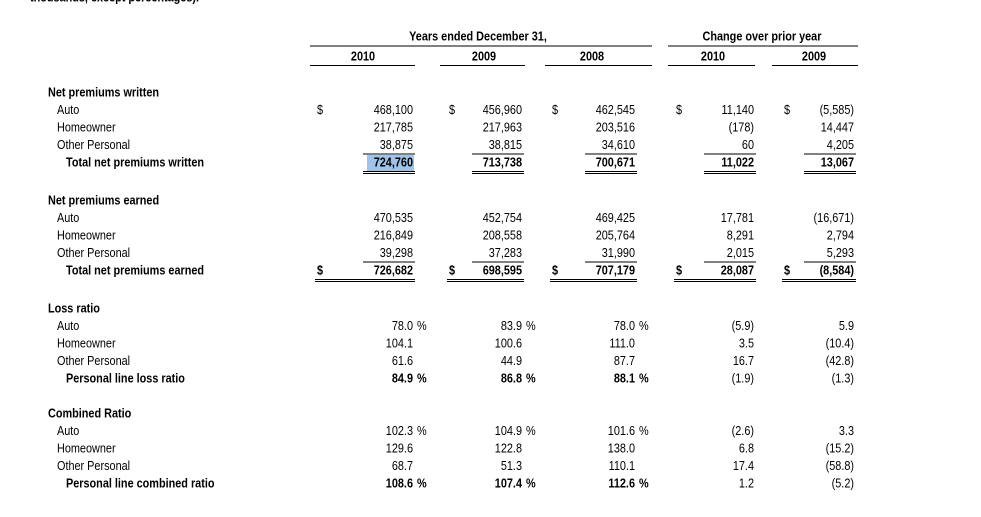  Describe the element at coordinates (114, 2) in the screenshot. I see `intro-text: thousands, except percentages).` at that location.